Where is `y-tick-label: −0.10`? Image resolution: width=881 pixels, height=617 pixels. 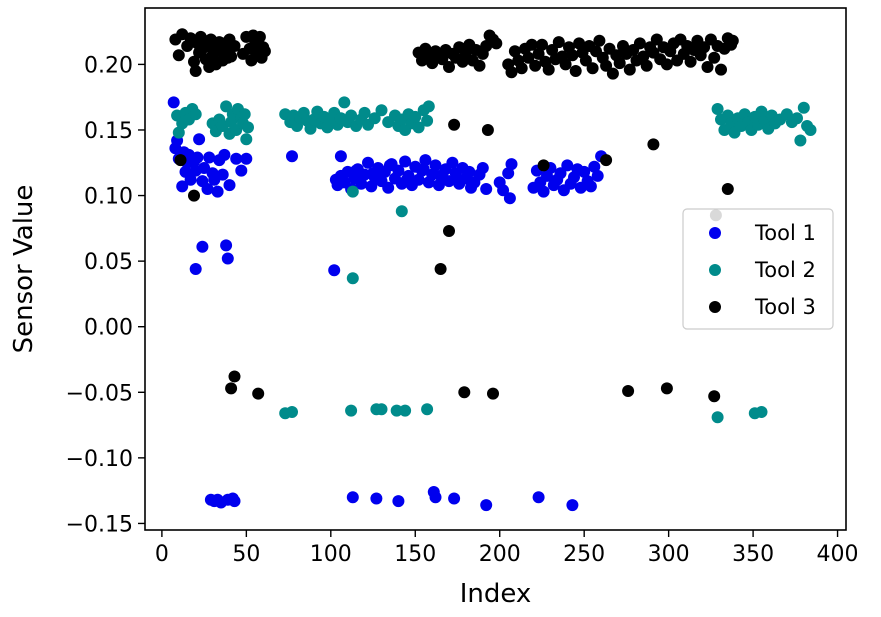
y-tick-label: −0.10 is located at coordinates (99, 459).